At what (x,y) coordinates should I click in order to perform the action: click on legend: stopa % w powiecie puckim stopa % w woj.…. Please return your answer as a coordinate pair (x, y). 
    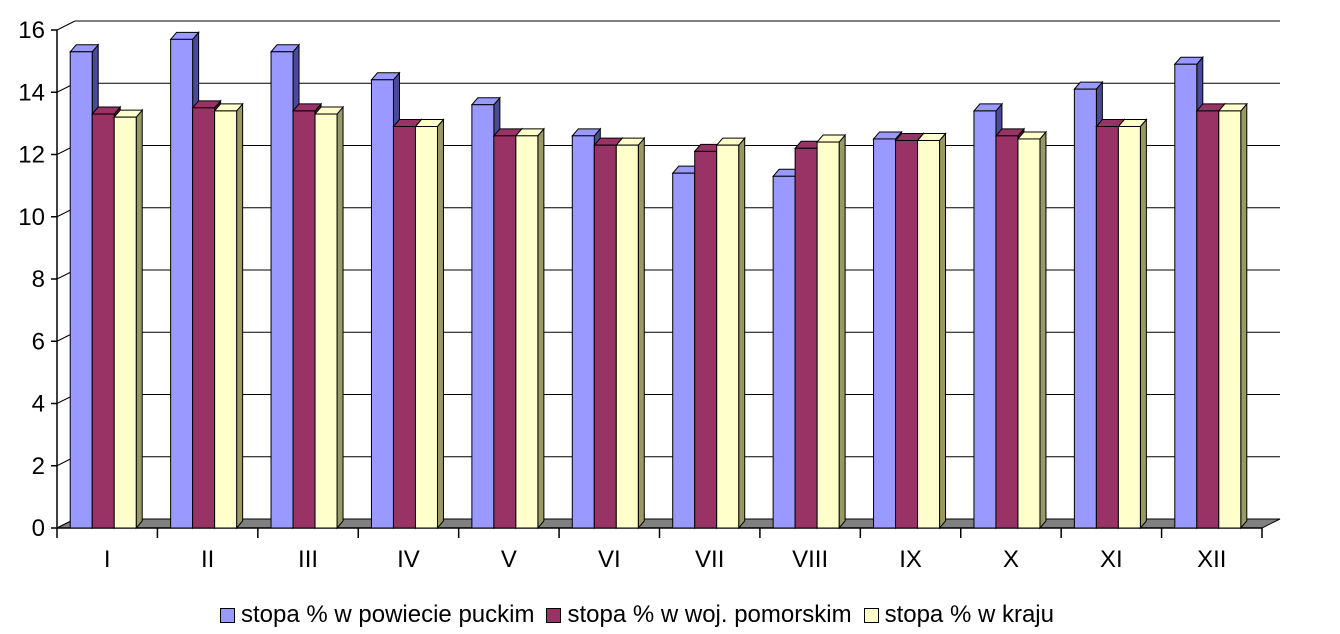
    Looking at the image, I should click on (780, 615).